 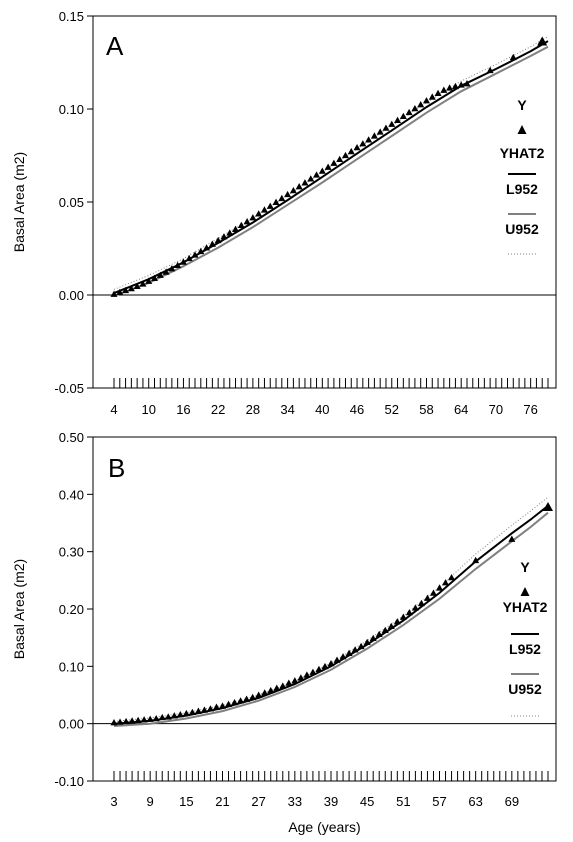 I want to click on legend-label: YHAT2, so click(x=522, y=153).